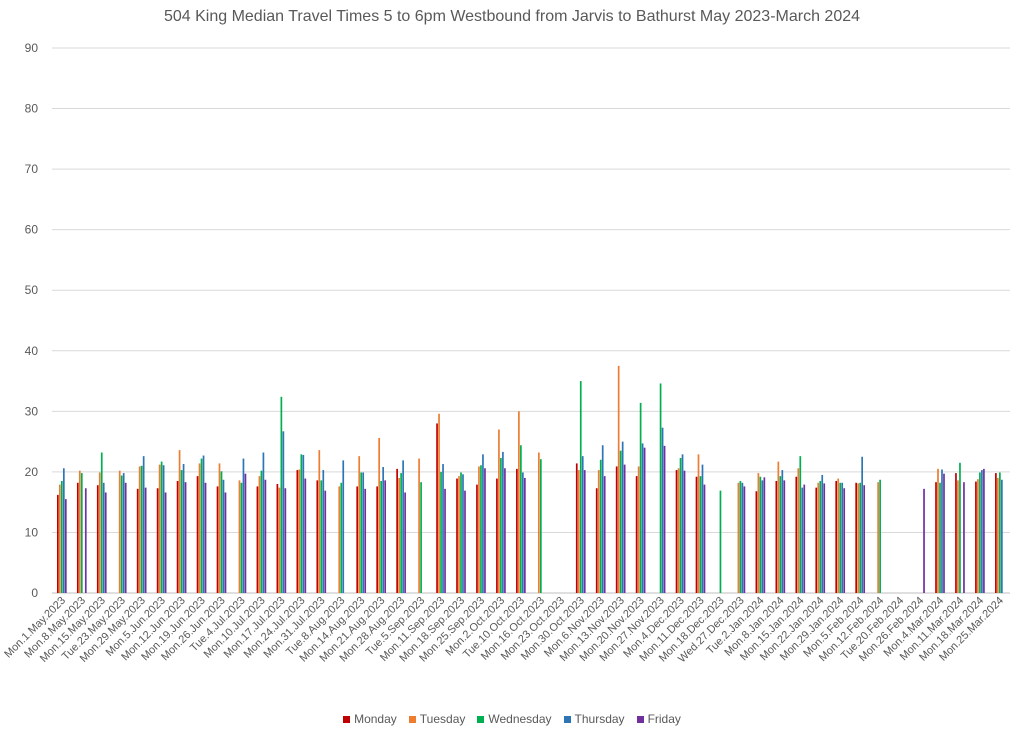 The height and width of the screenshot is (741, 1024). Describe the element at coordinates (512, 719) in the screenshot. I see `chart-legend: Monday Tuesday Wednesday Thursday Friday` at that location.